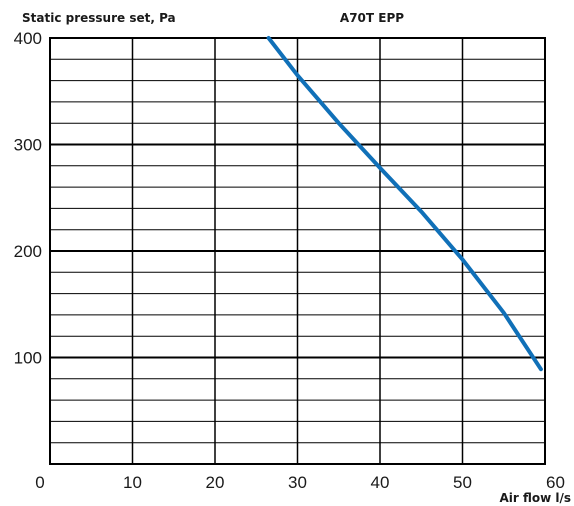 The width and height of the screenshot is (574, 506). Describe the element at coordinates (555, 482) in the screenshot. I see `x-tick-label: 60` at that location.